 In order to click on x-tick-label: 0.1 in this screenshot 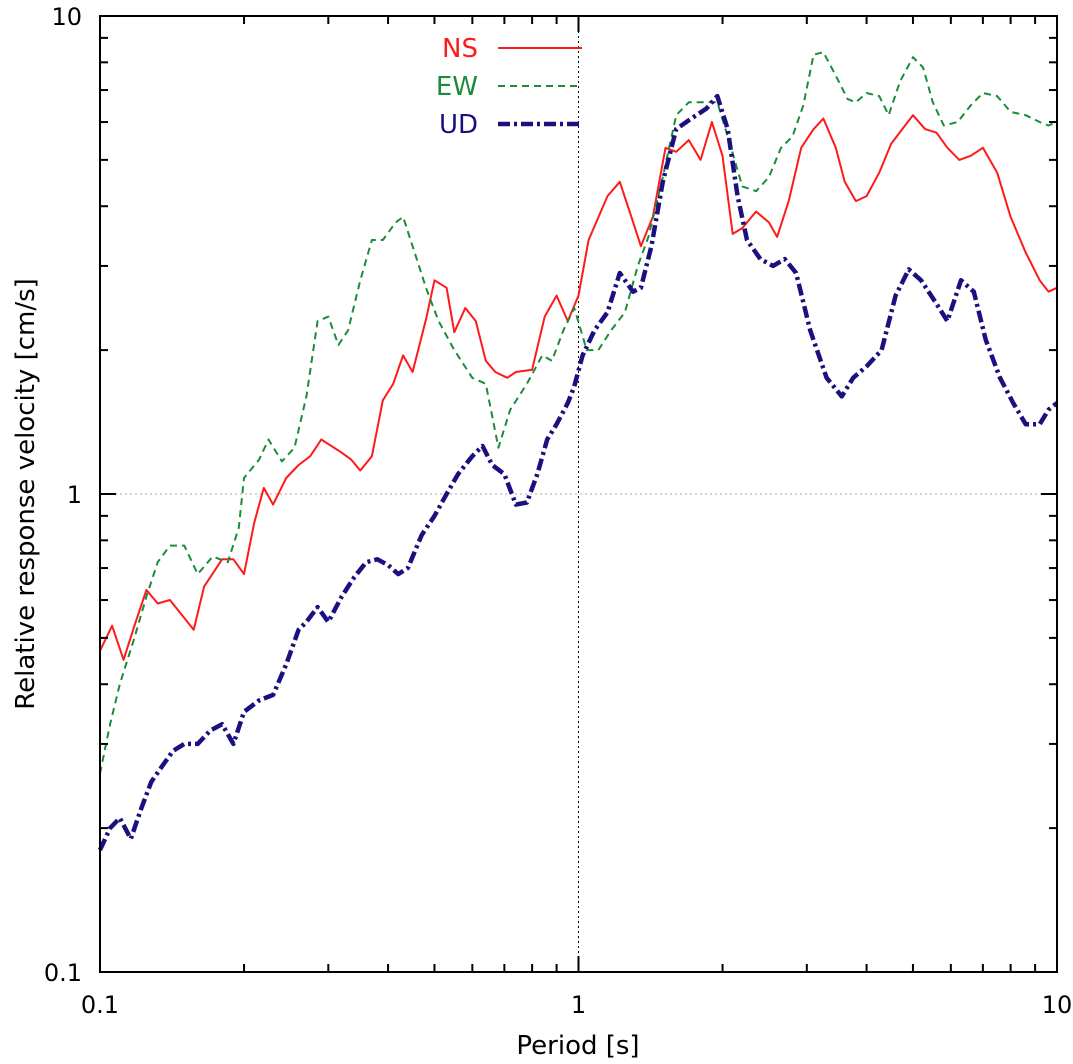, I will do `click(100, 1005)`.